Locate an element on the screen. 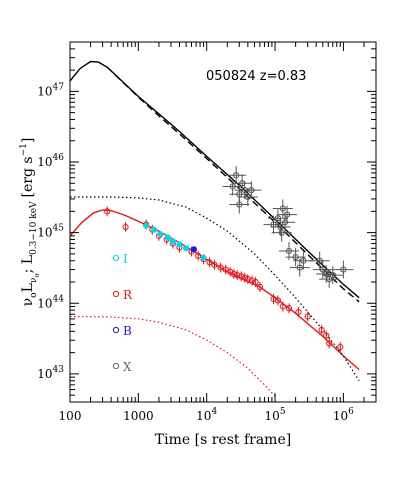 This screenshot has width=409, height=491. y-tick-label: 1045 is located at coordinates (50, 232).